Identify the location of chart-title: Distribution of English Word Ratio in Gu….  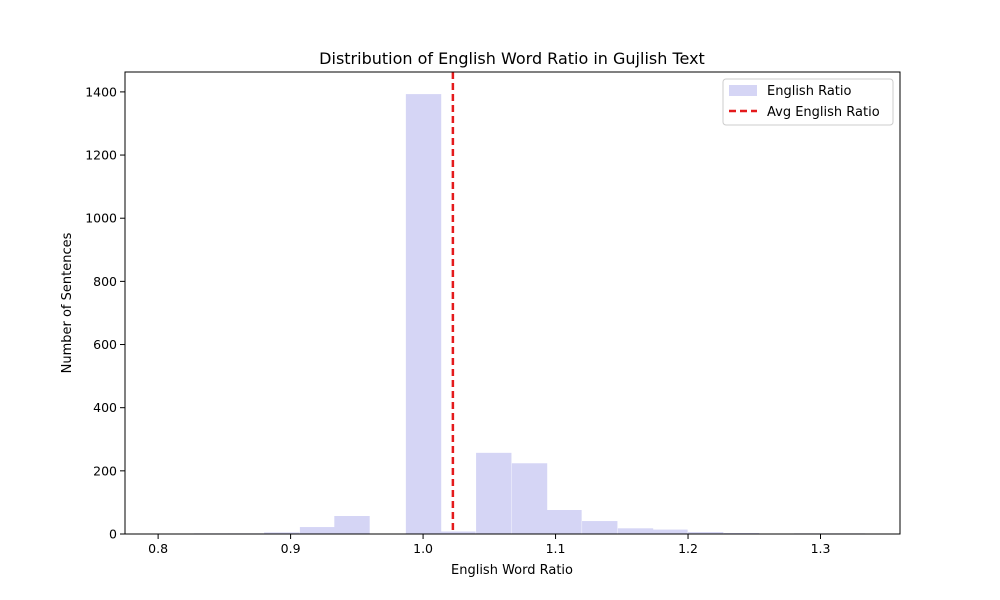
(512, 58).